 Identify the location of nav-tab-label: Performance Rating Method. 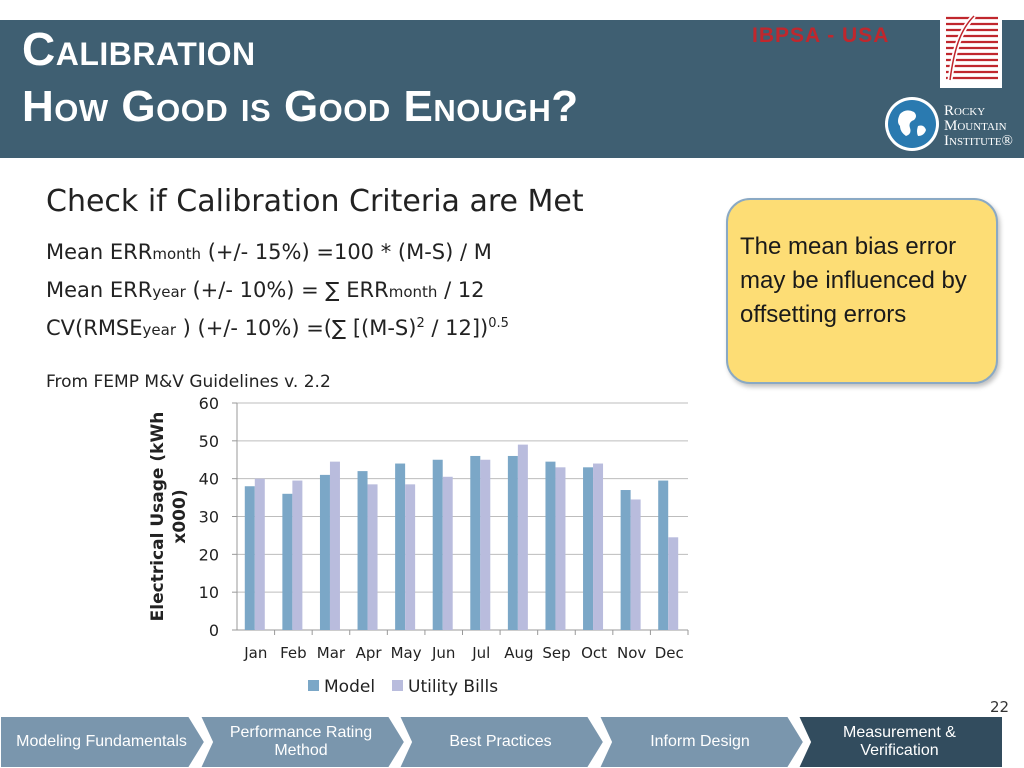
(301, 741).